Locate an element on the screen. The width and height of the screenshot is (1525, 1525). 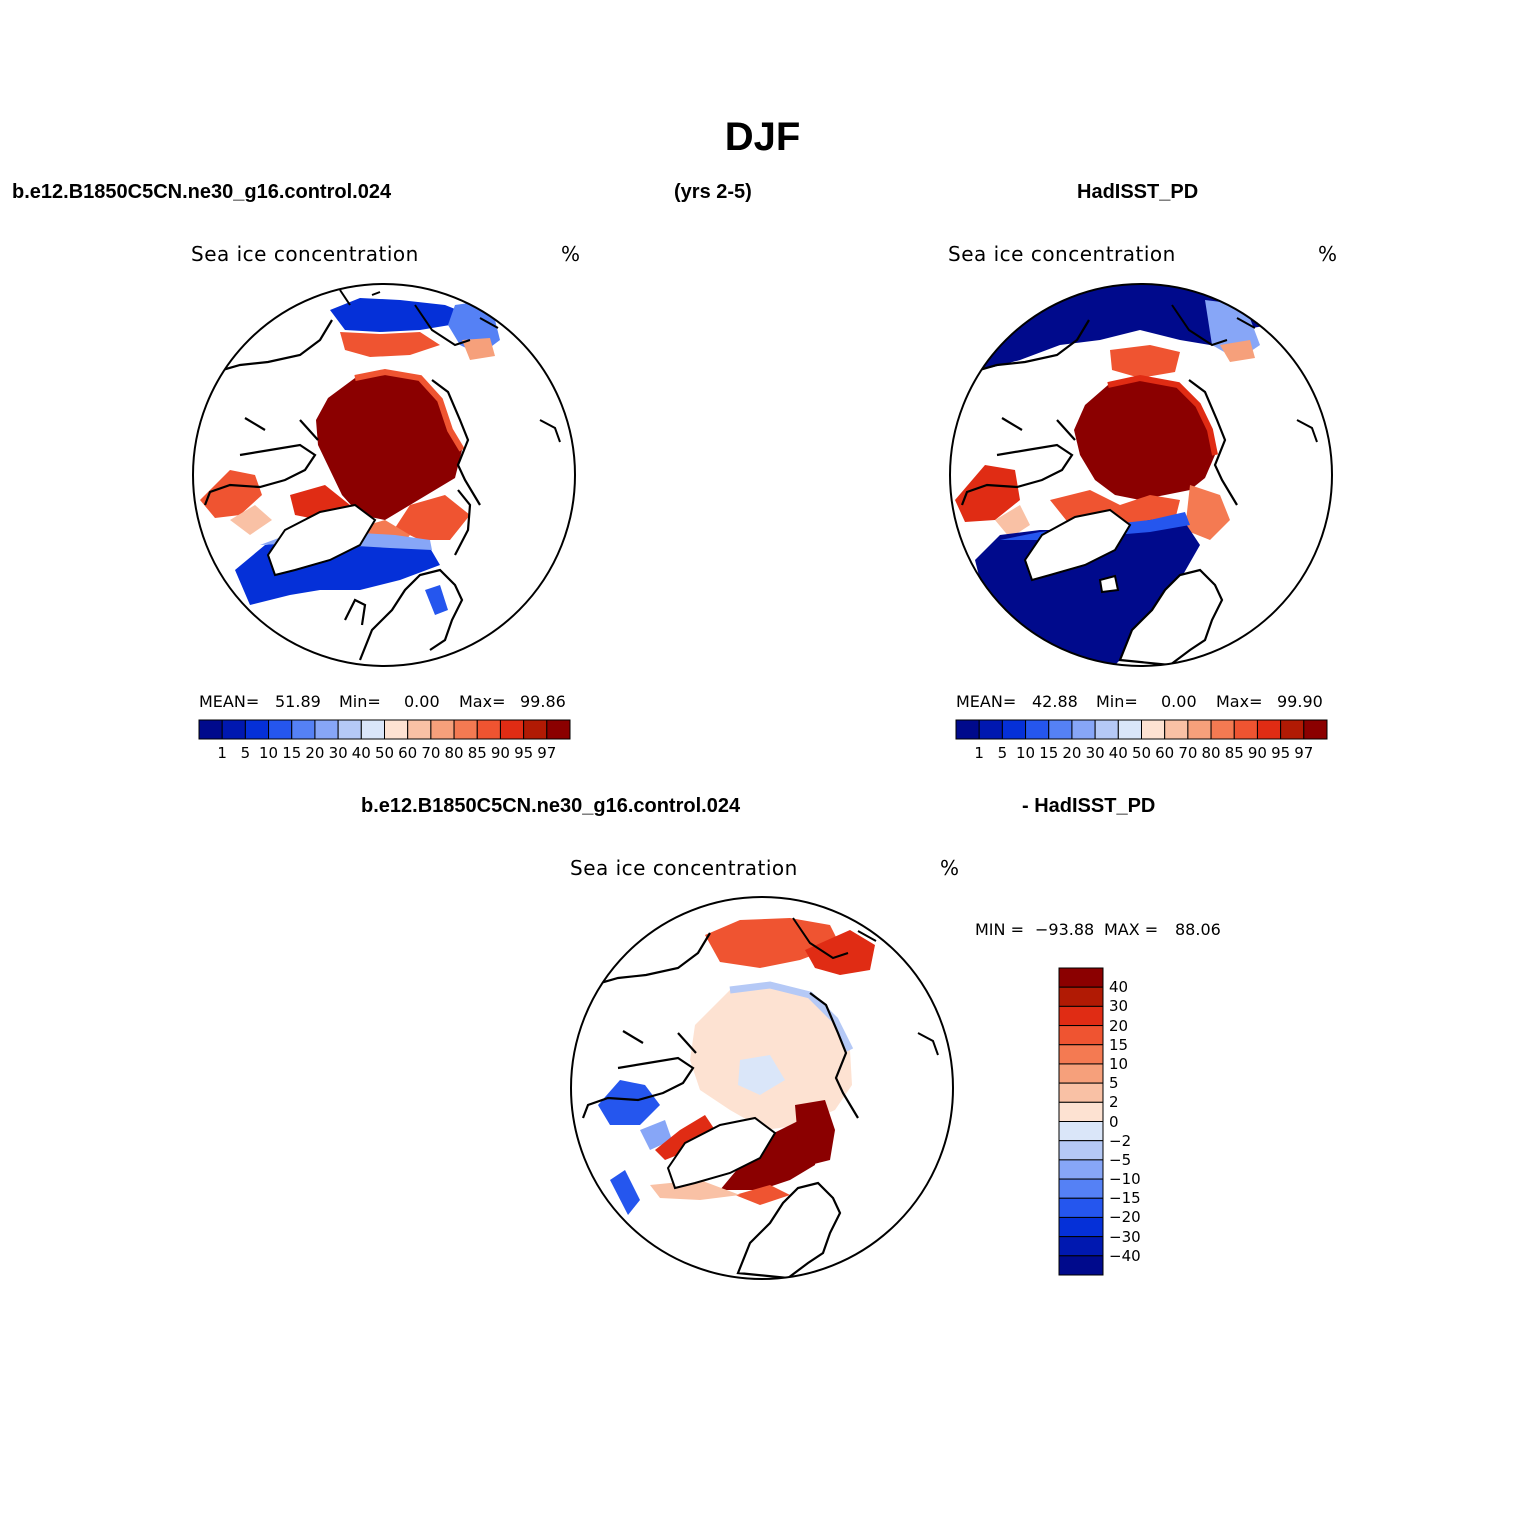
obs-colorbar-tick-label: 15 is located at coordinates (1049, 753).